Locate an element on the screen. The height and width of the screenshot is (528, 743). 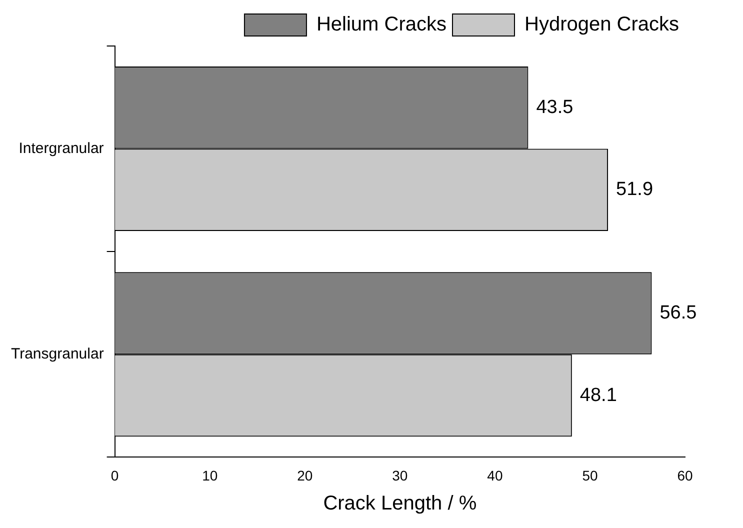
x-tick-label: 20 is located at coordinates (305, 475).